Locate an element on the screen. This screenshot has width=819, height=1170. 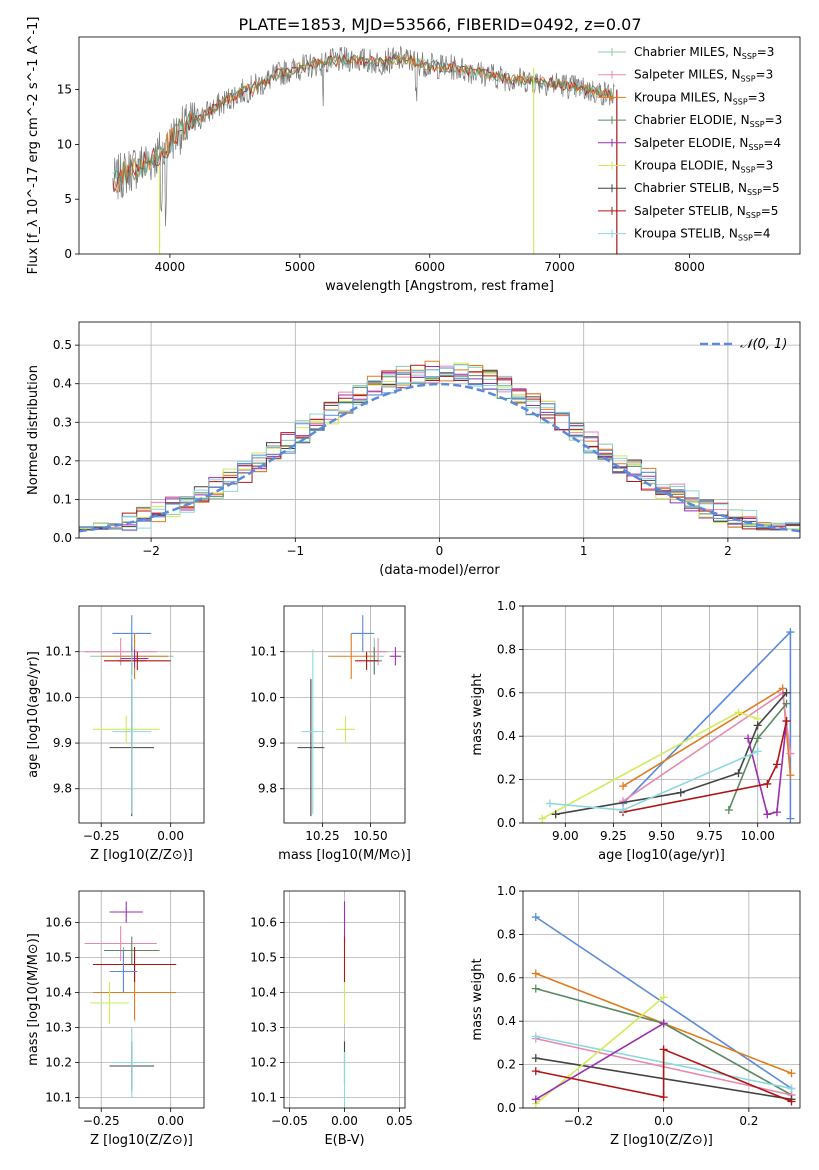
model-spectrum-kroupa-stelib is located at coordinates (363, 120).